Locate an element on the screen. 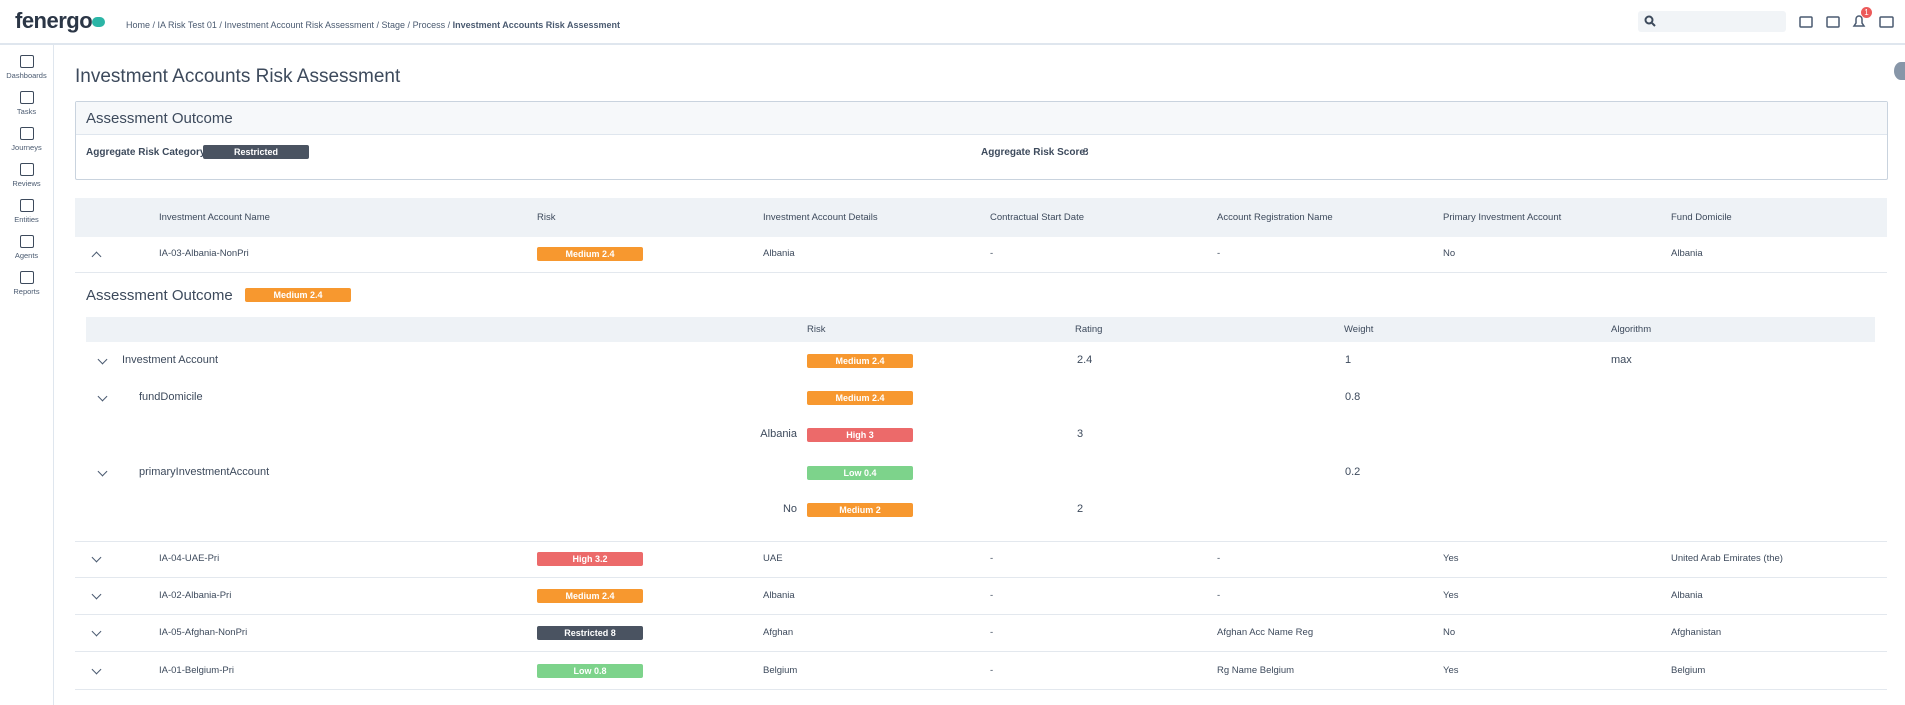  breadcrumb-item: Investment Account Risk Assessment is located at coordinates (302, 25).